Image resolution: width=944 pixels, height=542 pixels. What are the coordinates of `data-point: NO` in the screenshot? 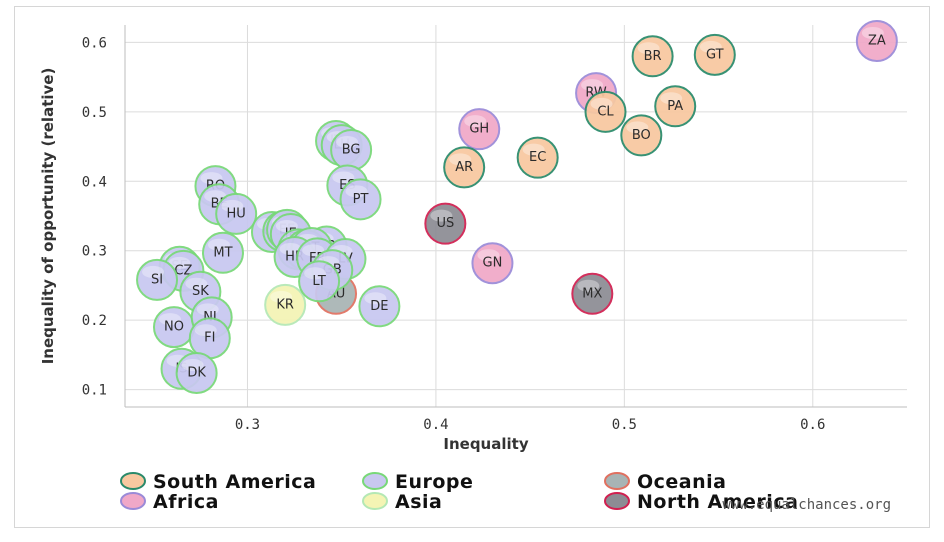 It's located at (173, 327).